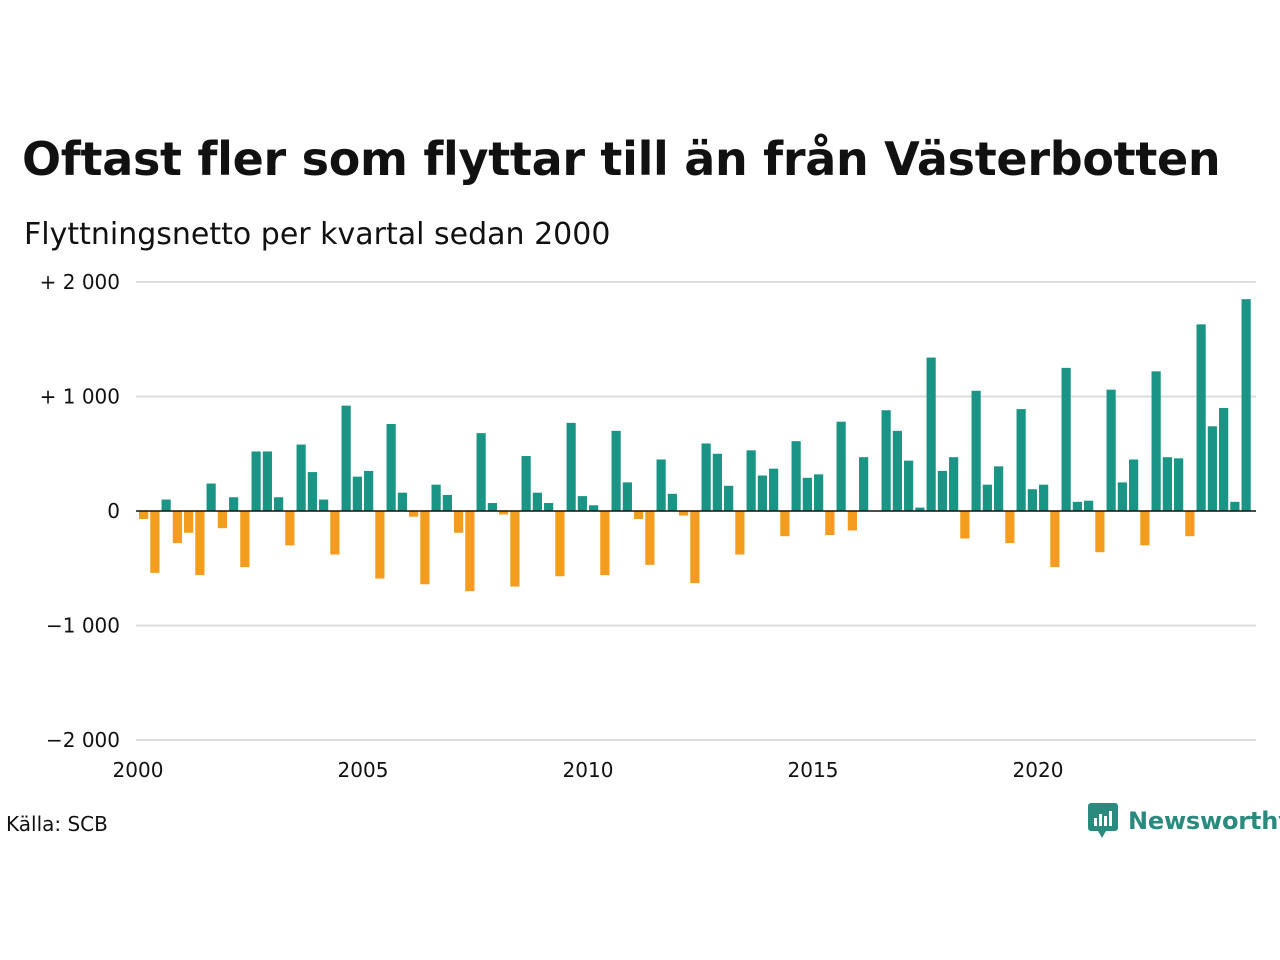  I want to click on x-tick-label: 2010, so click(588, 770).